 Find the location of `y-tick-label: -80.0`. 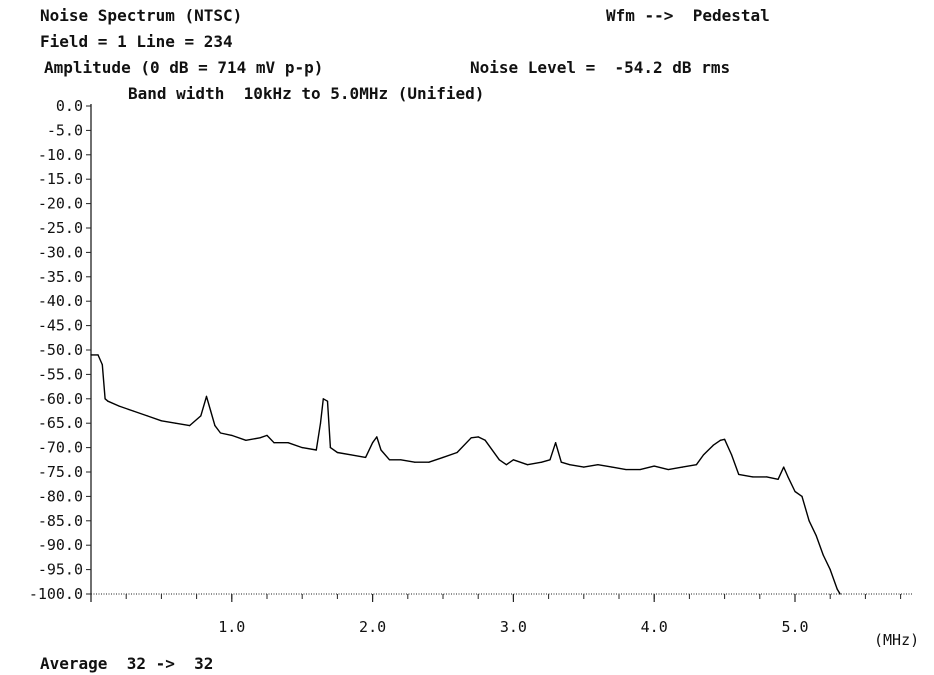

y-tick-label: -80.0 is located at coordinates (60, 496).